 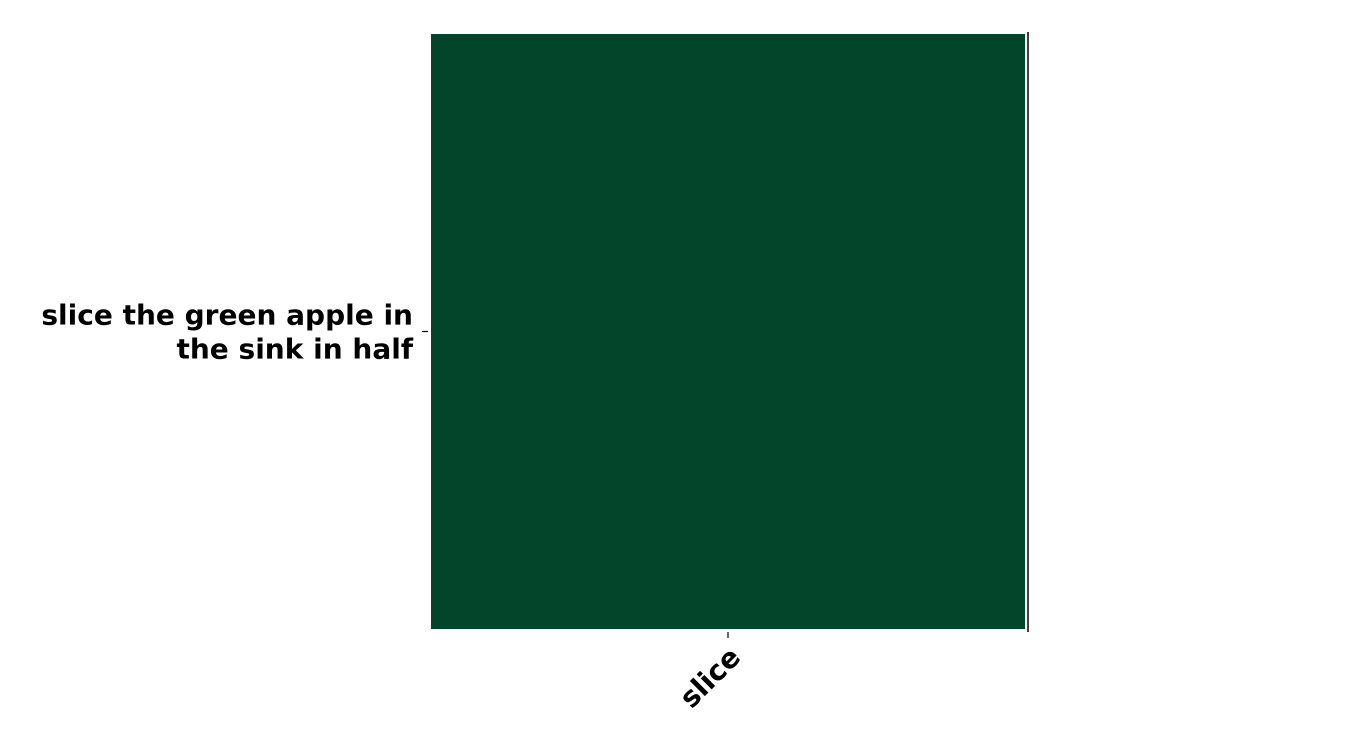 I want to click on y-tick-label-line: slice the green apple in, so click(x=227, y=315).